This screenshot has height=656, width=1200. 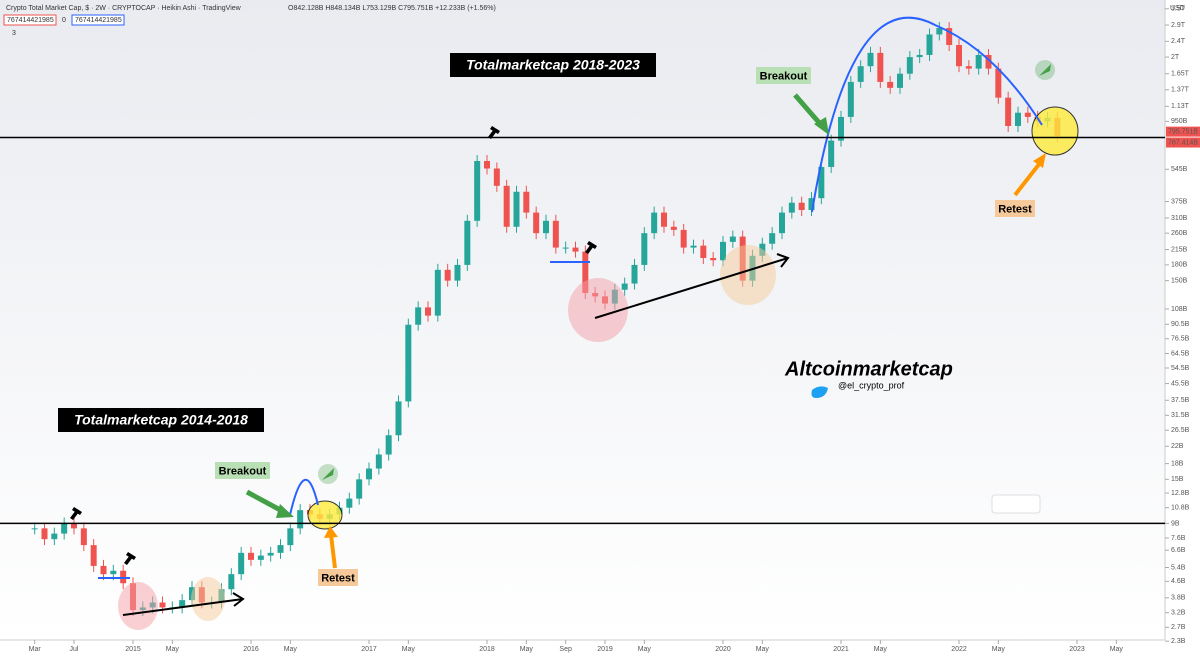 What do you see at coordinates (1179, 233) in the screenshot?
I see `y-tick-label: 260B` at bounding box center [1179, 233].